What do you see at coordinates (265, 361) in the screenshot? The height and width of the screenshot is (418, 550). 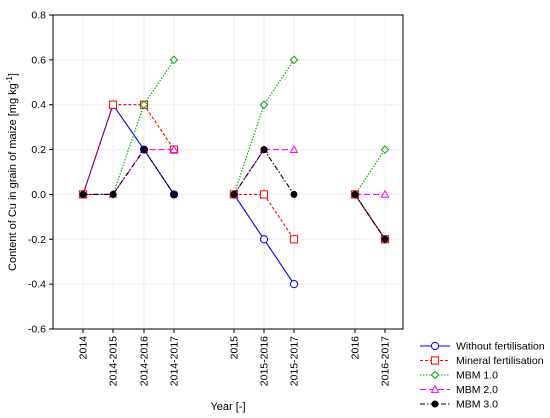 I see `x-tick-label: 2015-2016` at bounding box center [265, 361].